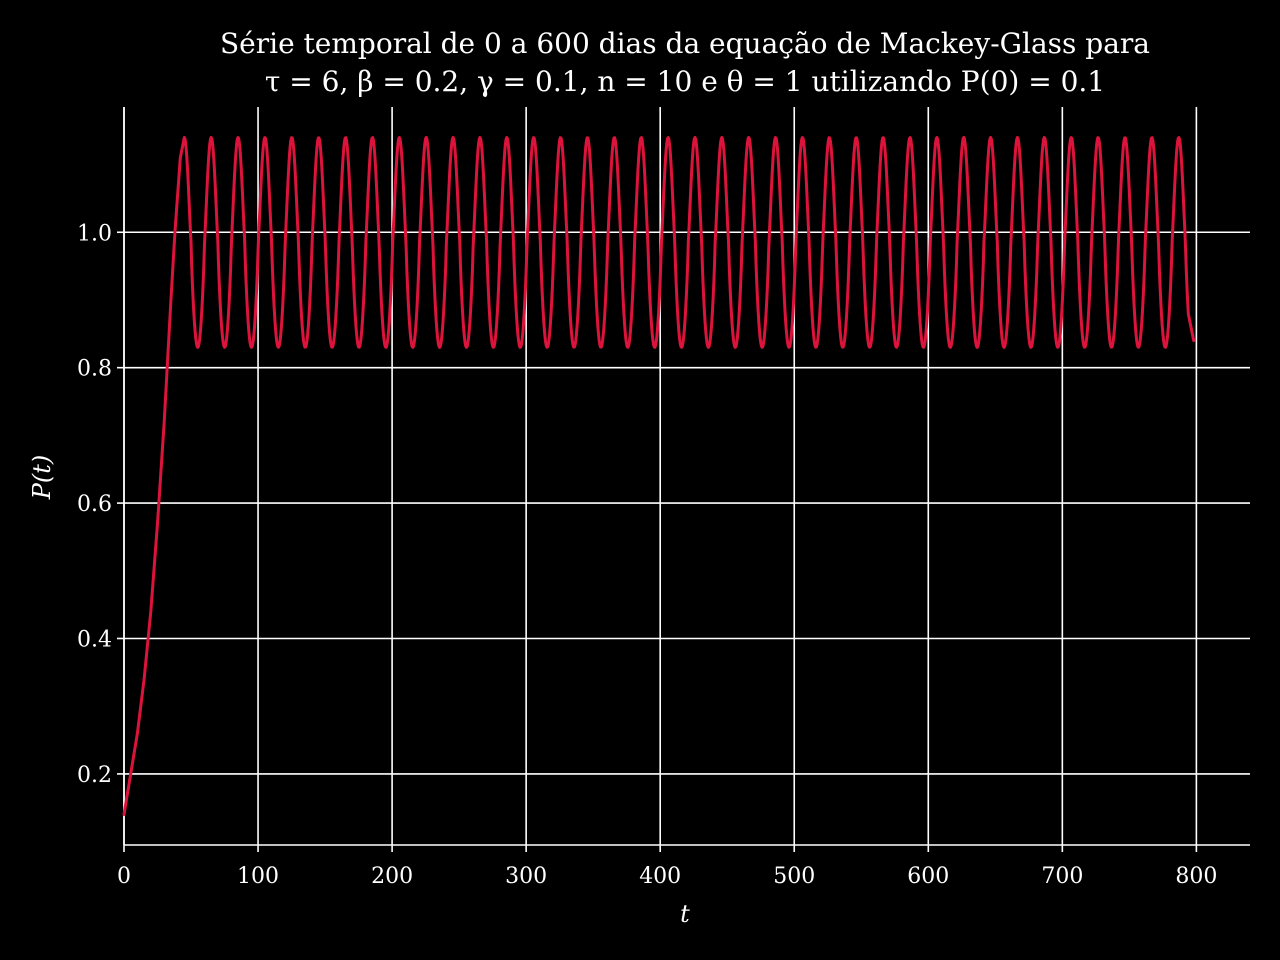  I want to click on y-tick-label: 0.8, so click(94, 369).